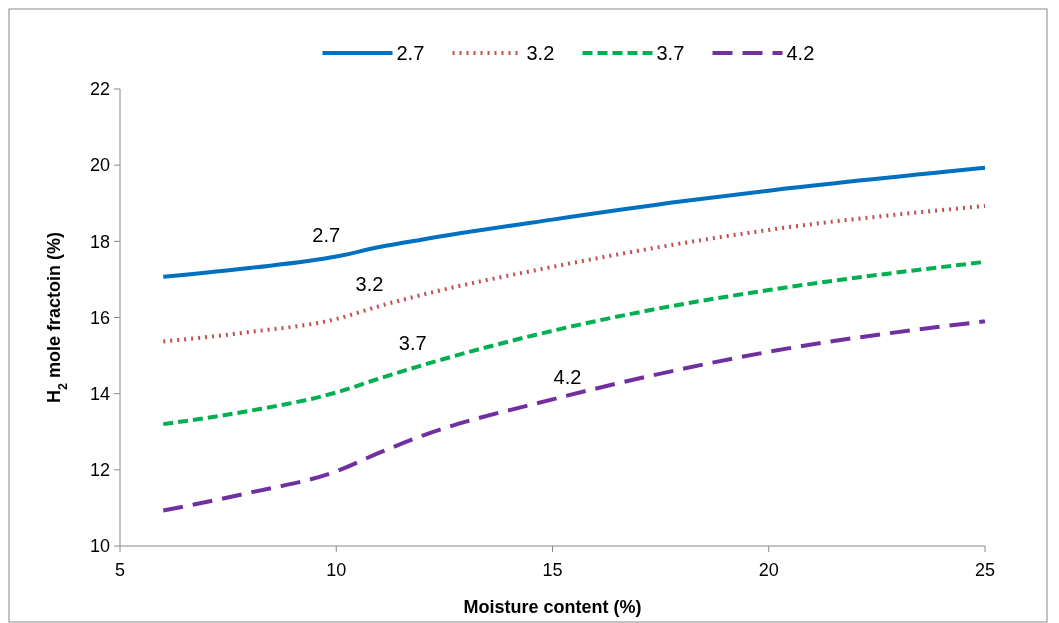  I want to click on y-tick-label: 10, so click(99, 546).